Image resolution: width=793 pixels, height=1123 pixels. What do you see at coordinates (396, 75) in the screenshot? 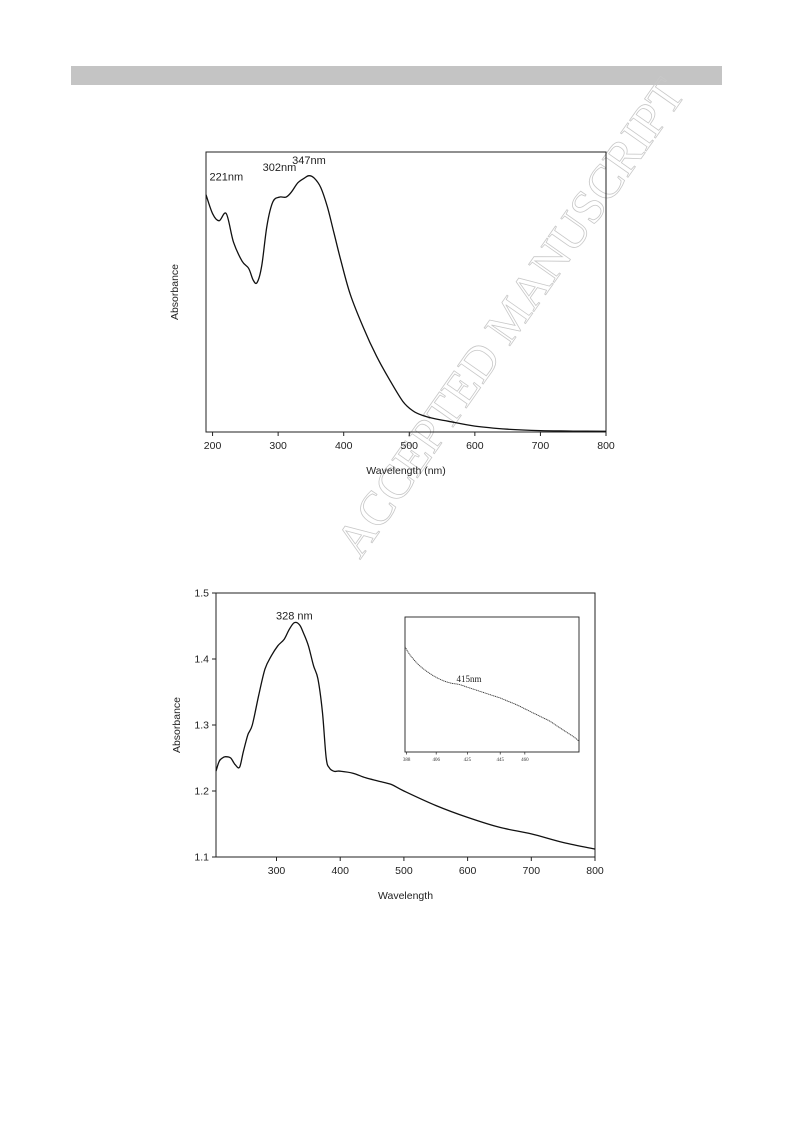
I see `header-bar` at bounding box center [396, 75].